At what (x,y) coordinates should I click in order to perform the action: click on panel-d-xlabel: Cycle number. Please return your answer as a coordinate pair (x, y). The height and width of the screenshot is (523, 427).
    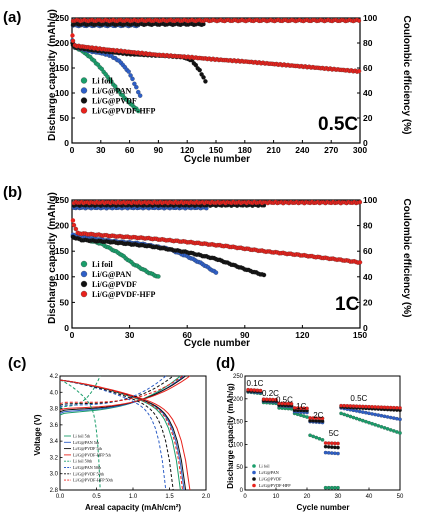
    Looking at the image, I should click on (323, 507).